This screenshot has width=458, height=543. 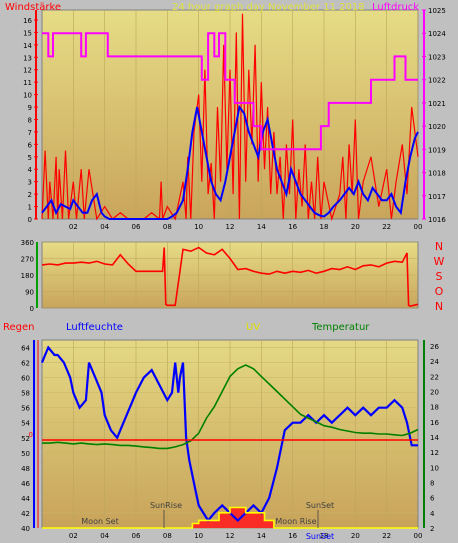 What do you see at coordinates (30, 120) in the screenshot?
I see `wind-tick-label: 8` at bounding box center [30, 120].